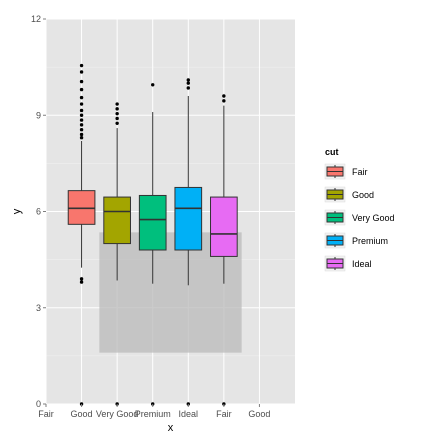 This screenshot has height=445, width=434. Describe the element at coordinates (153, 414) in the screenshot. I see `x-tick-label: Premium` at that location.